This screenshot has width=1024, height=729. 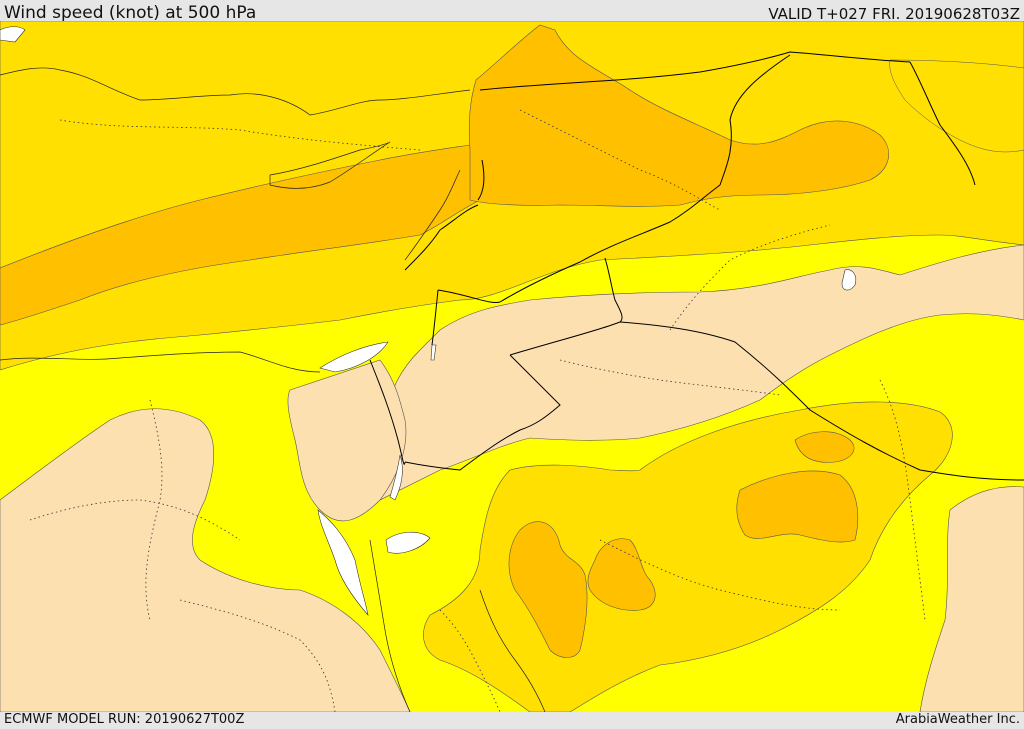 What do you see at coordinates (408, 542) in the screenshot?
I see `water-lake-nile` at bounding box center [408, 542].